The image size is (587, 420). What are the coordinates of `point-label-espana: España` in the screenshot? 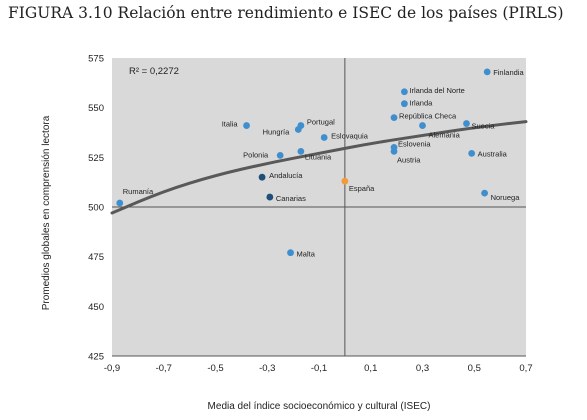 It's located at (362, 188).